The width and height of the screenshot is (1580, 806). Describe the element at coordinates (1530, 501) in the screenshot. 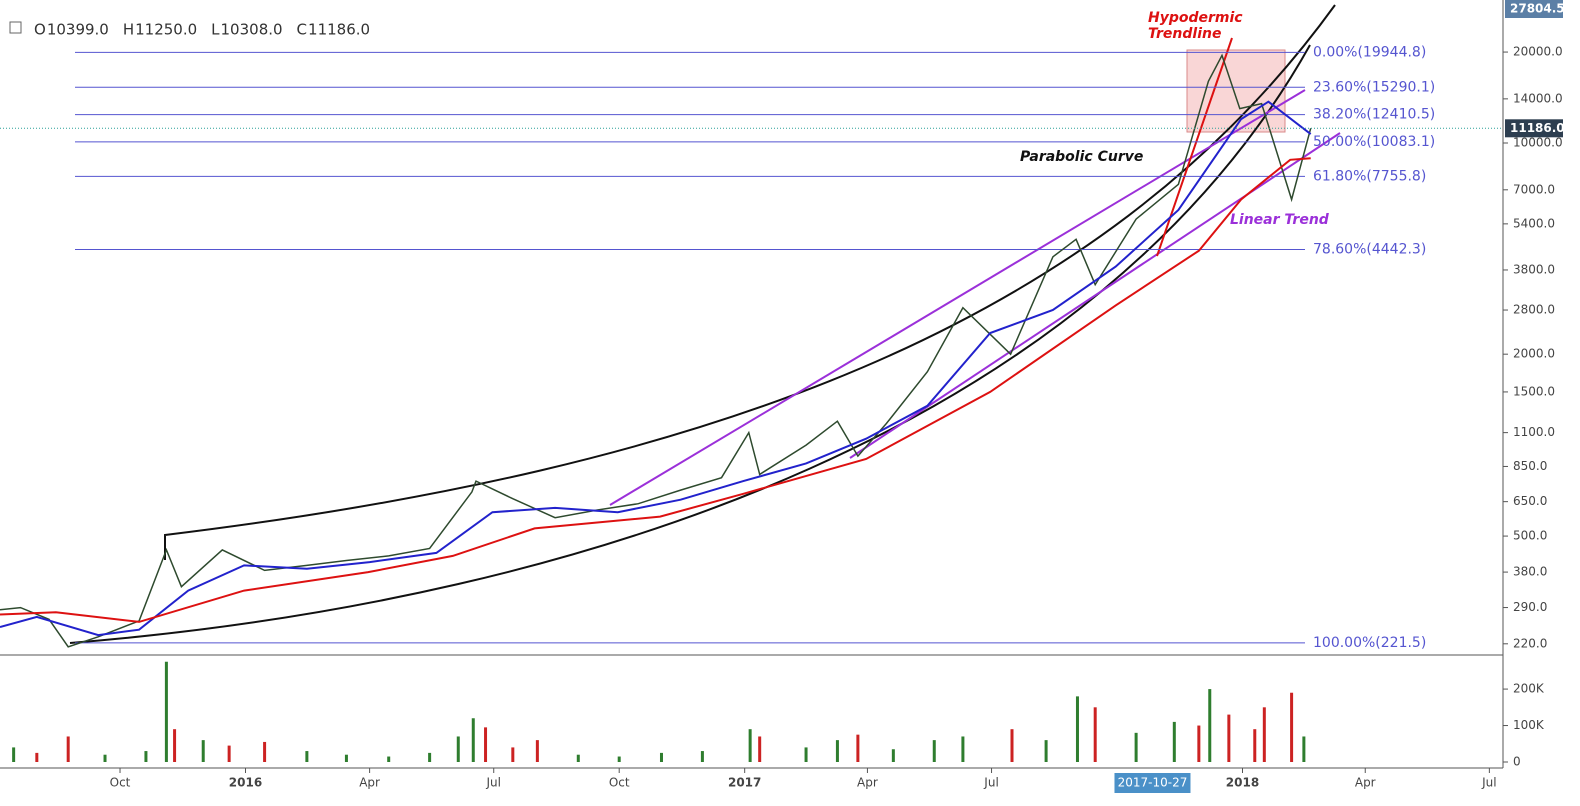

I see `y-tick-label: 650.0` at that location.